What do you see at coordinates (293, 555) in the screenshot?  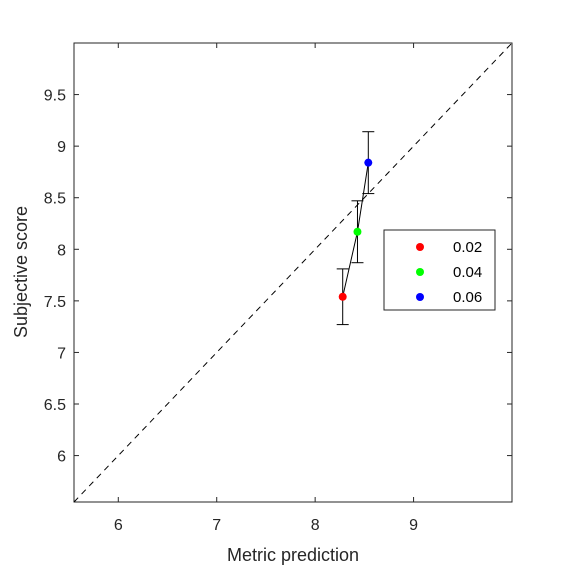 I see `x-axis-label: Metric prediction` at bounding box center [293, 555].